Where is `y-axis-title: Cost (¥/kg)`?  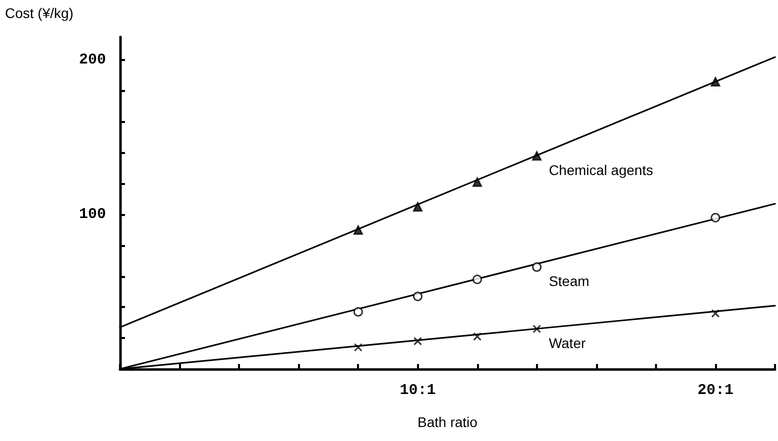 y-axis-title: Cost (¥/kg) is located at coordinates (39, 13).